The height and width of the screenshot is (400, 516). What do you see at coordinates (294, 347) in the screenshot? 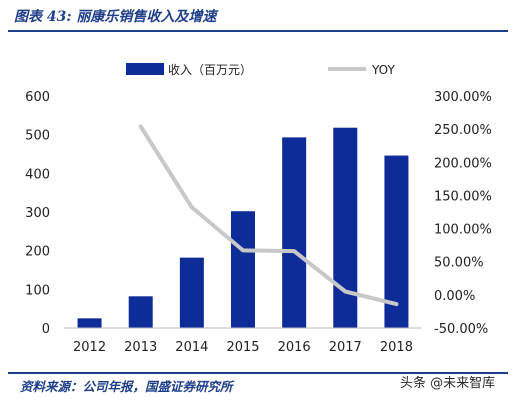
I see `x-tick-label: 2016` at bounding box center [294, 347].